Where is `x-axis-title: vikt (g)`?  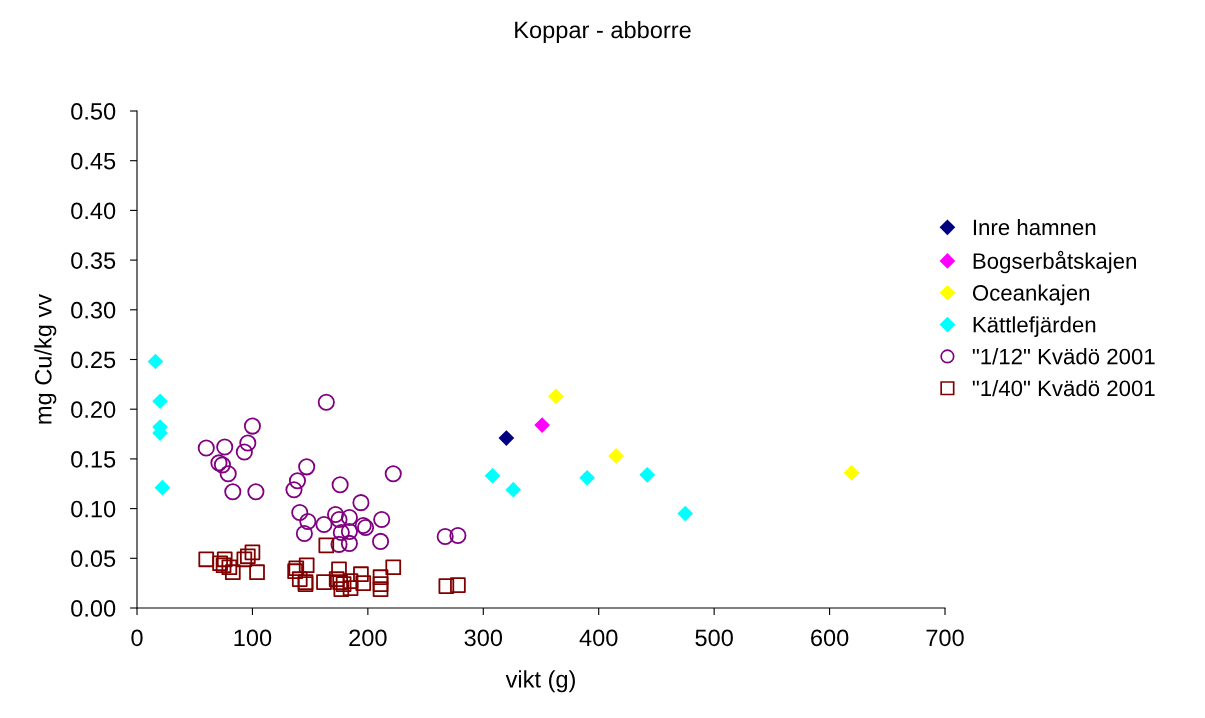 x-axis-title: vikt (g) is located at coordinates (540, 681).